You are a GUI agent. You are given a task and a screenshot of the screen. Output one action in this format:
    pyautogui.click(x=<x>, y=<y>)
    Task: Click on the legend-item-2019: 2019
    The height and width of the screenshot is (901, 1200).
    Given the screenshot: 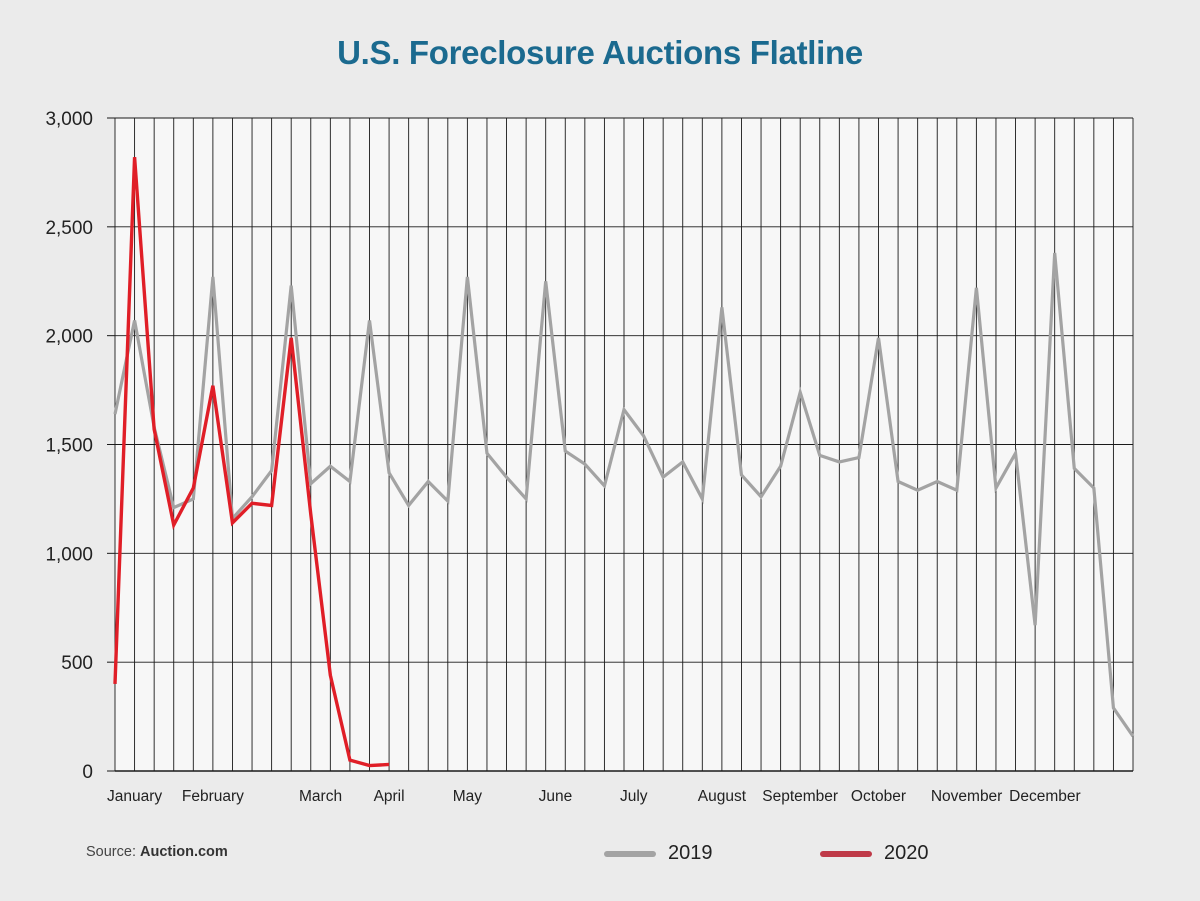 What is the action you would take?
    pyautogui.click(x=658, y=853)
    